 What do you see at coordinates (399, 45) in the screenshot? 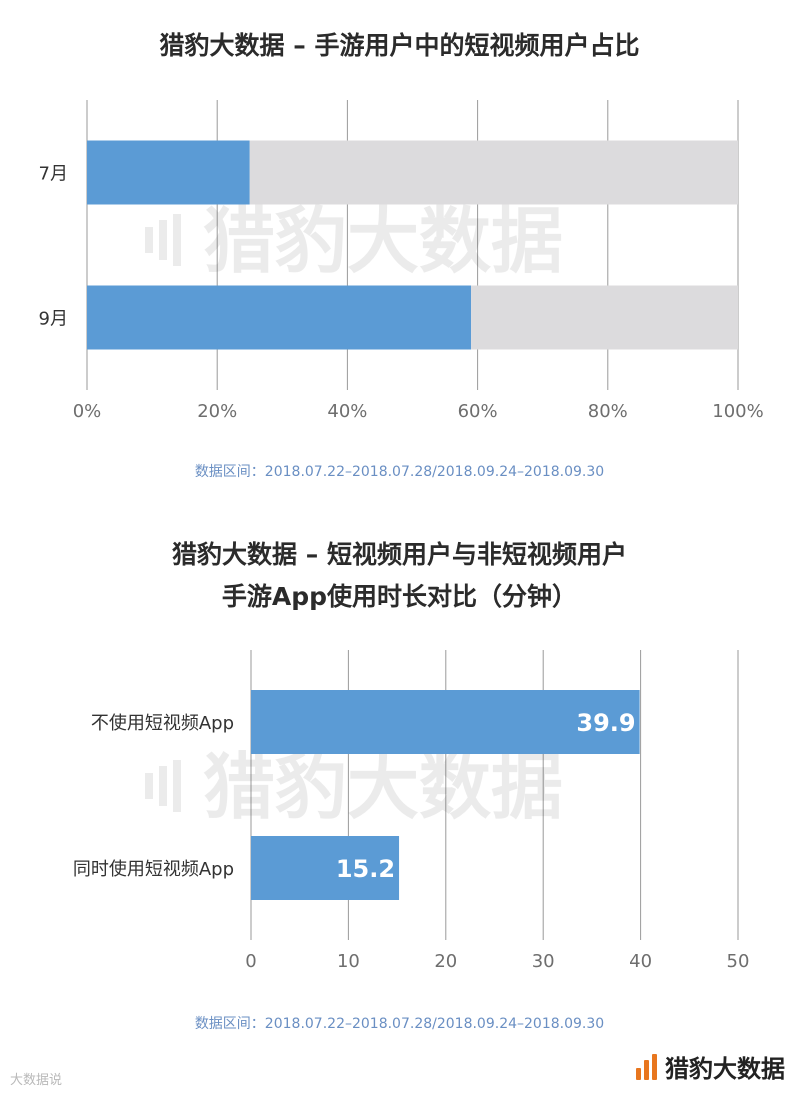
I see `chart1-title: 猎豹大数据 – 手游用户中的短视频用户占比` at bounding box center [399, 45].